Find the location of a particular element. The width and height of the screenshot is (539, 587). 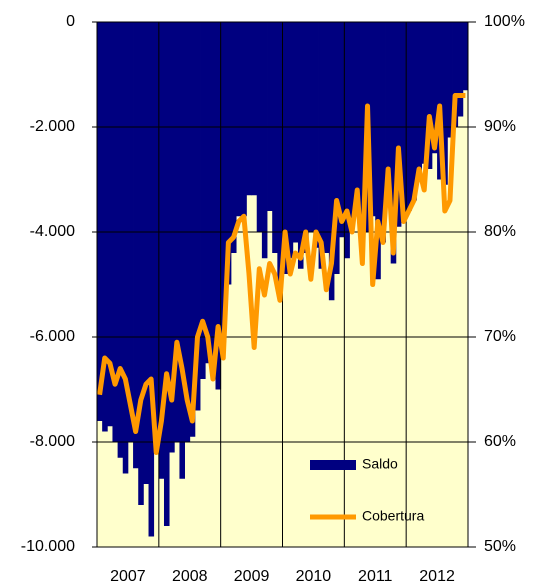

y2-tick-label: 50% is located at coordinates (500, 546).